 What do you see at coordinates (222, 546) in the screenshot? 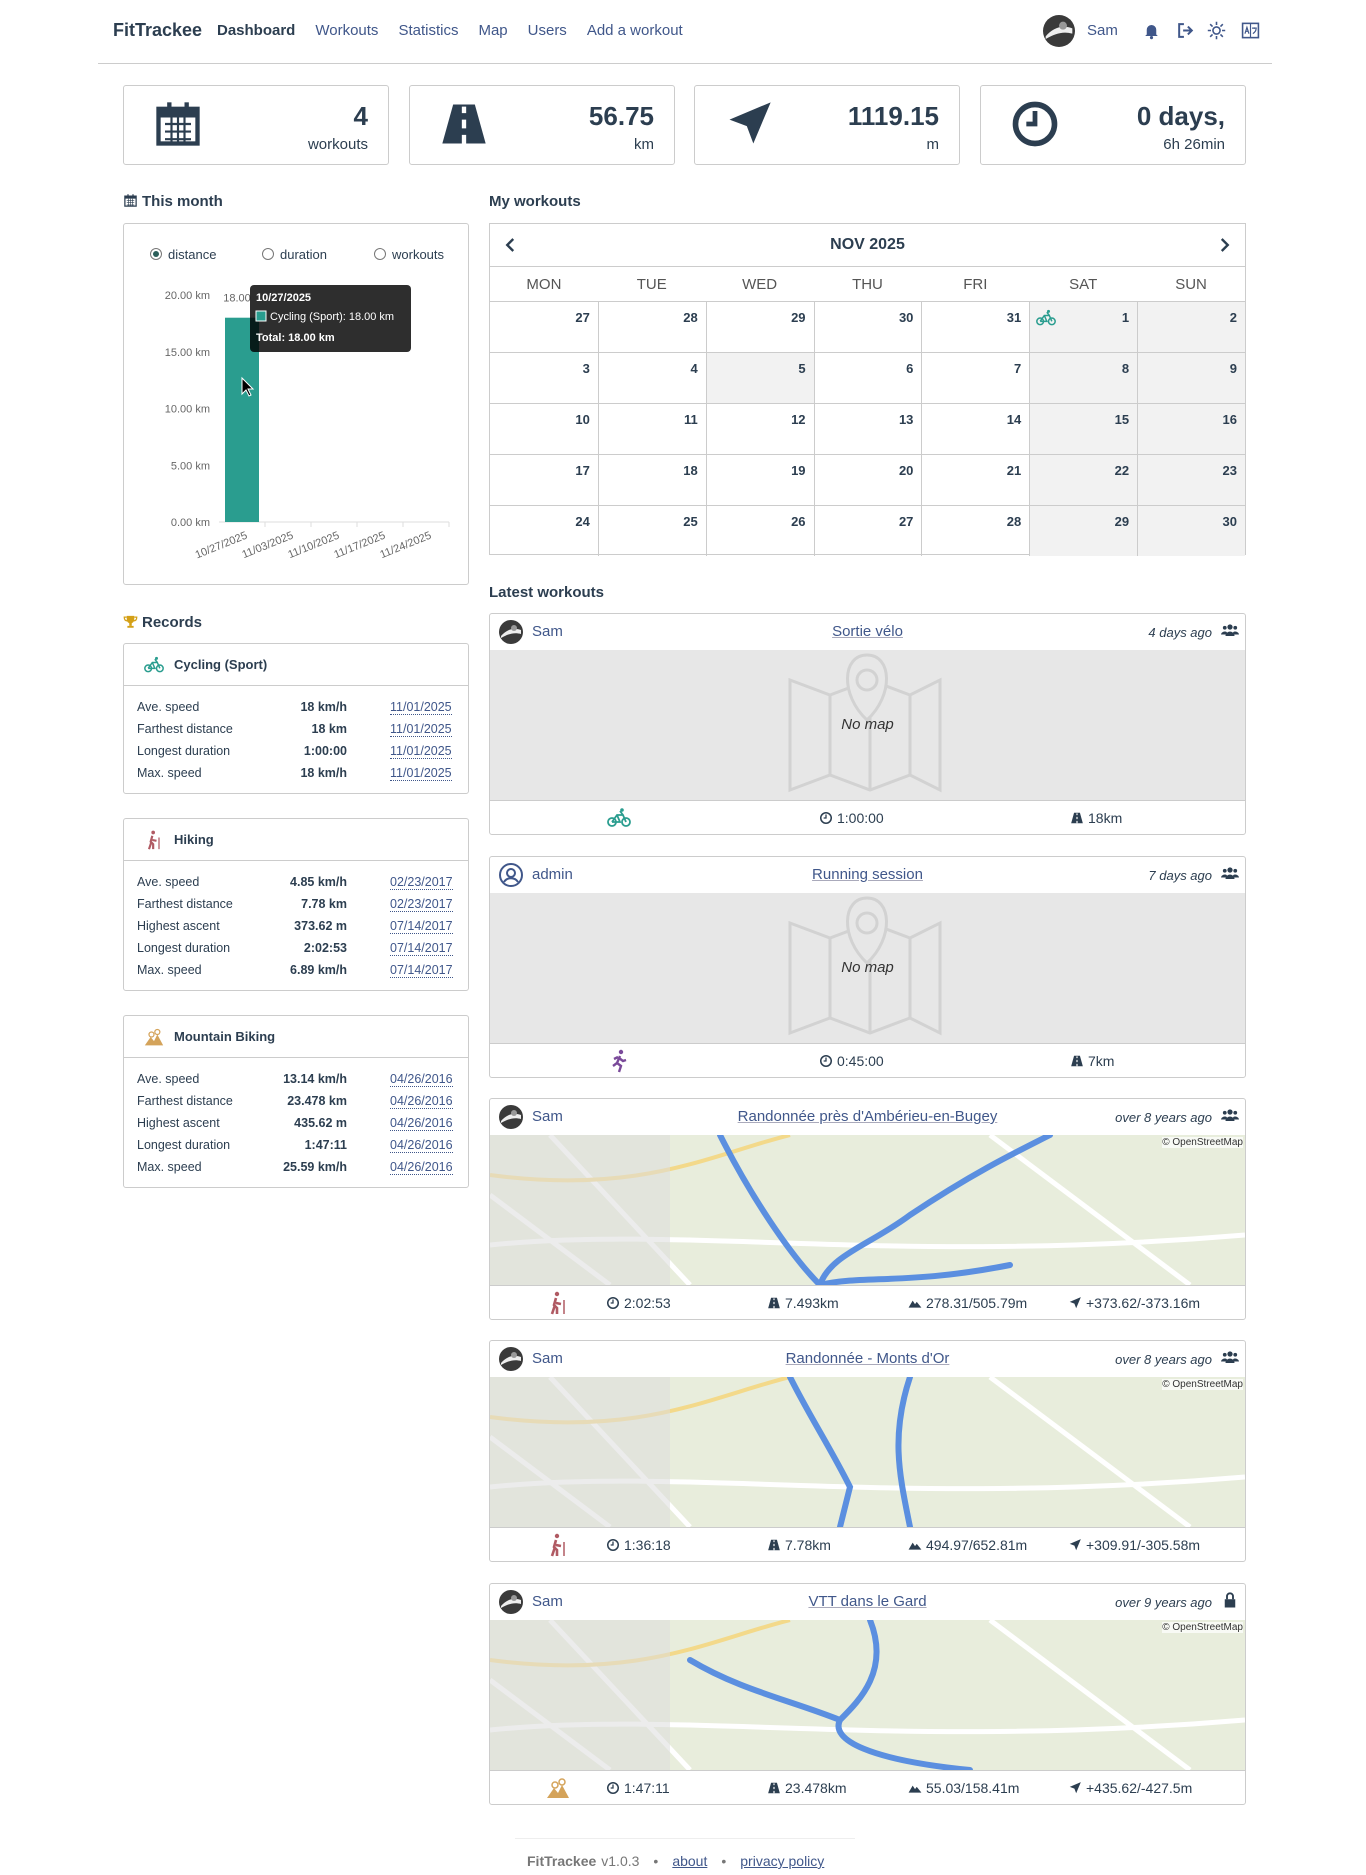
I see `x-tick-label: 10/27/2025` at bounding box center [222, 546].